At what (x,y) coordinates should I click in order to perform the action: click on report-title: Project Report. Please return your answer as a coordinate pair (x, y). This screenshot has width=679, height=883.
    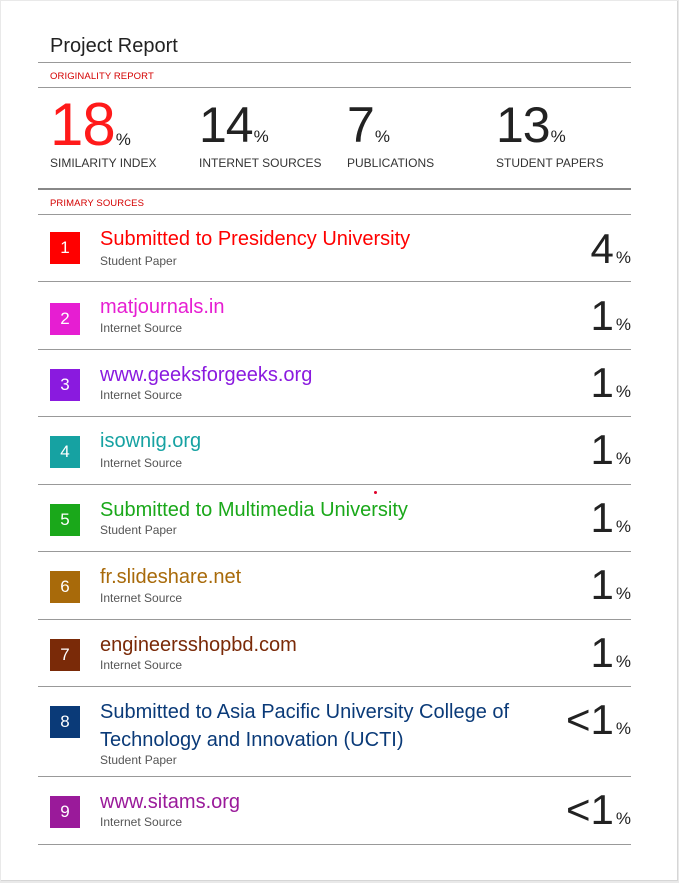
    Looking at the image, I should click on (114, 46).